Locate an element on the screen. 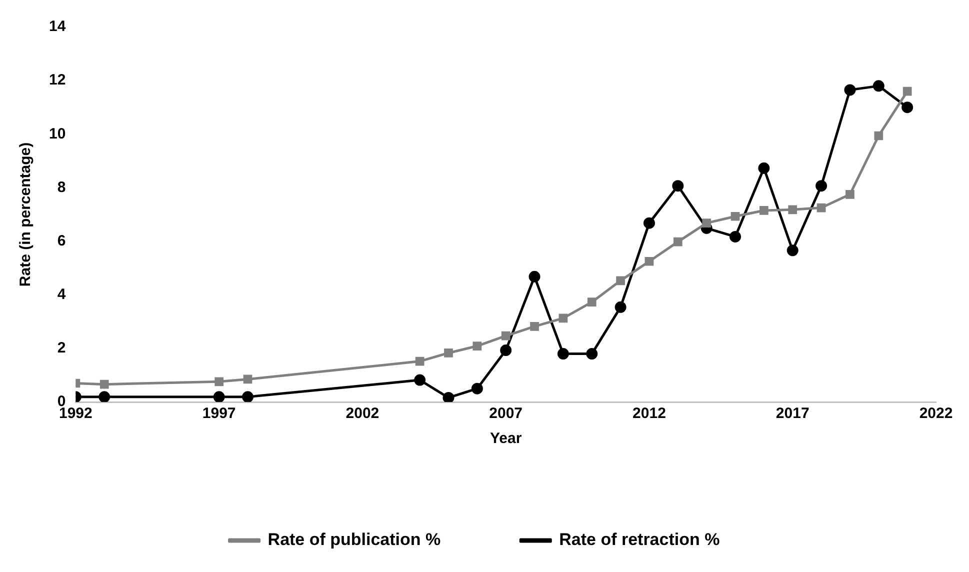 Image resolution: width=969 pixels, height=572 pixels. y-tick-label: 12 is located at coordinates (57, 80).